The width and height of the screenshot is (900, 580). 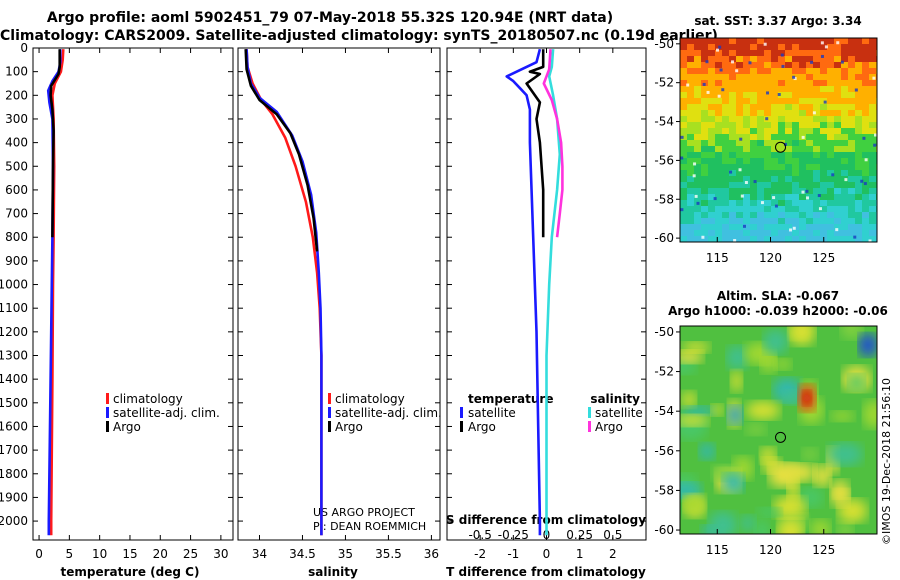 I want to click on temperature-axis-label: temperature (deg C), so click(x=130, y=572).